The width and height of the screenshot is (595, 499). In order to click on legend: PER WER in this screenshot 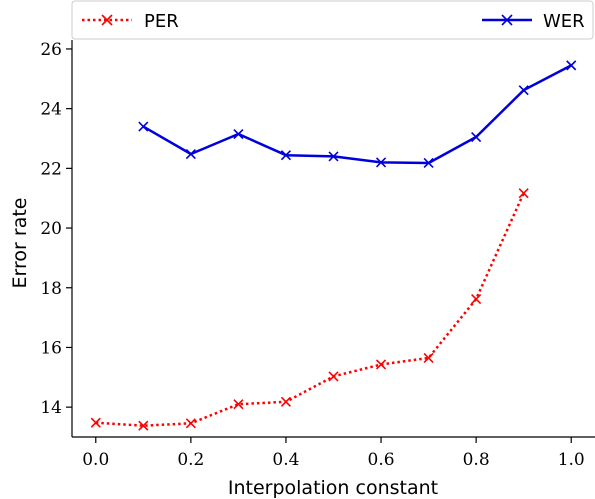, I will do `click(332, 20)`.